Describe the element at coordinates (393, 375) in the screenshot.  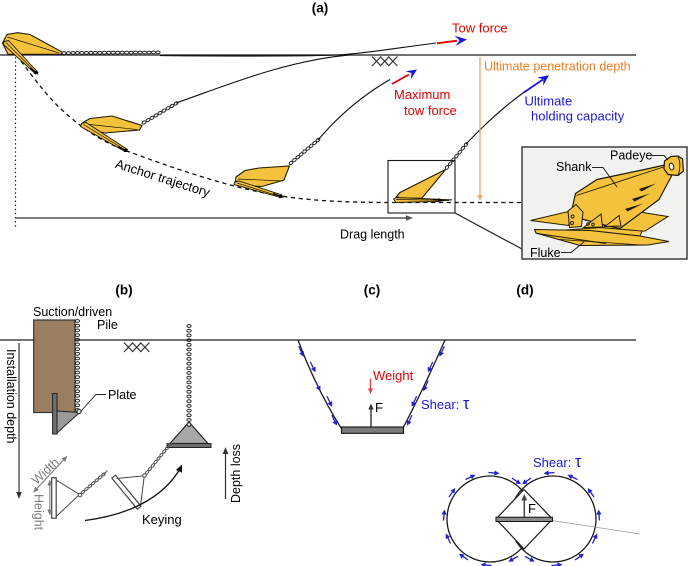
I see `svg-text: Weight` at that location.